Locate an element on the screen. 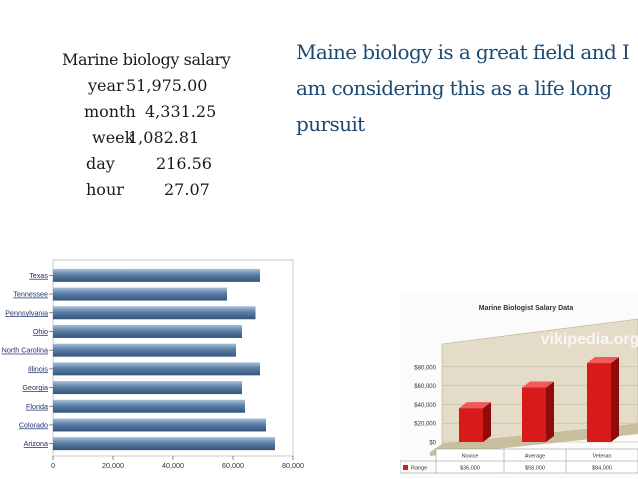  x-tick-label: 40,000 is located at coordinates (173, 465).